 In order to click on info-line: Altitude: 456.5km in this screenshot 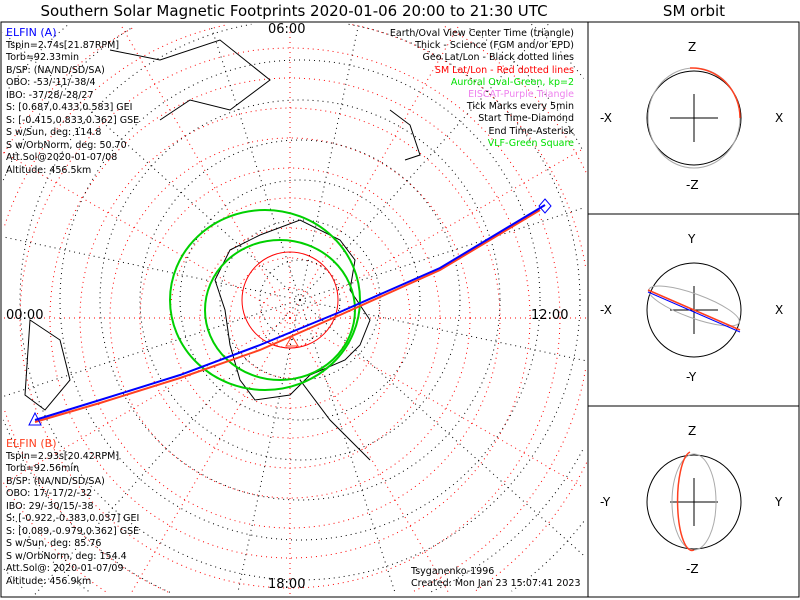, I will do `click(49, 170)`.